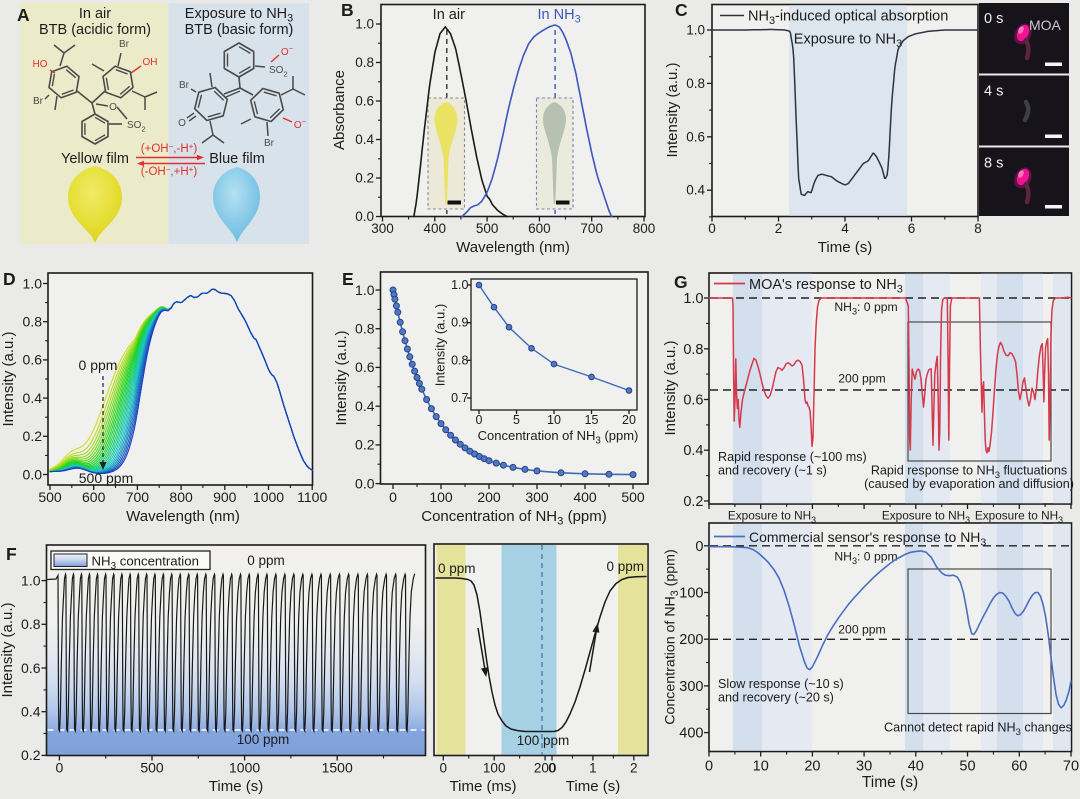  What do you see at coordinates (592, 420) in the screenshot?
I see `svg-text: 15` at bounding box center [592, 420].